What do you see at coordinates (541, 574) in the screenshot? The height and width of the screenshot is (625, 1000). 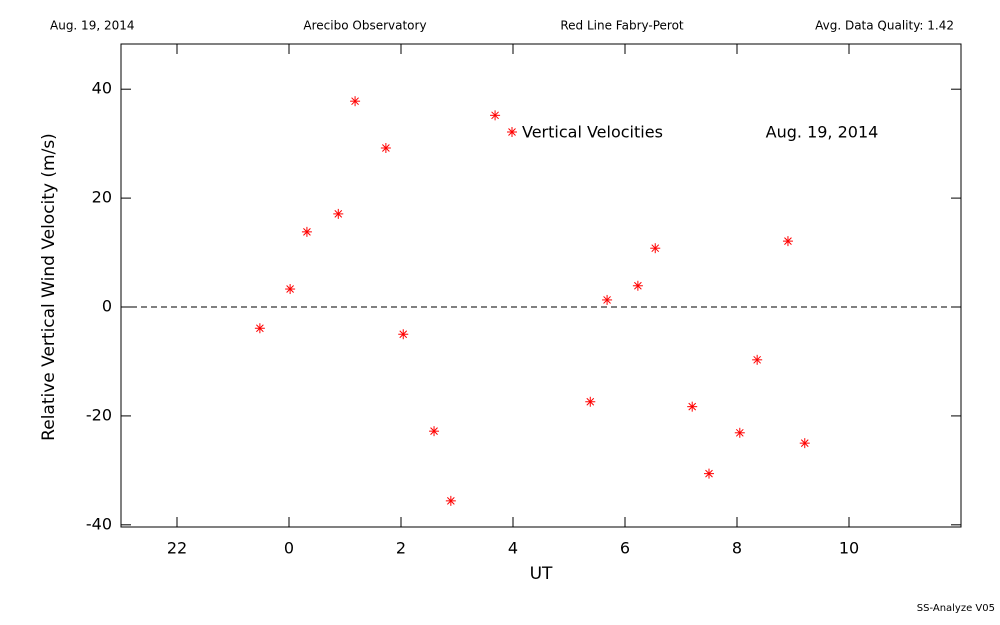 I see `x-axis-label: UT` at bounding box center [541, 574].